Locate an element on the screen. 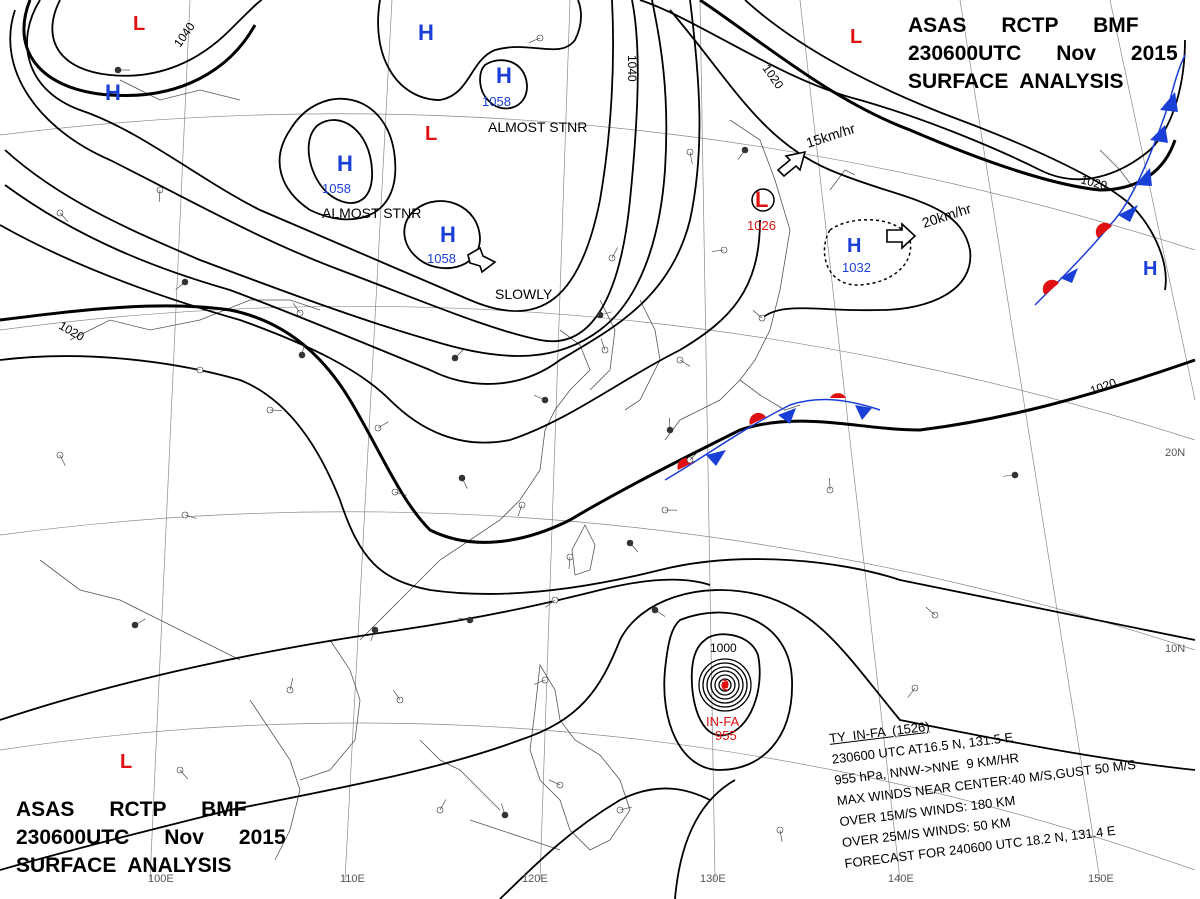 The height and width of the screenshot is (899, 1200). isobar-label: 1040 is located at coordinates (632, 68).